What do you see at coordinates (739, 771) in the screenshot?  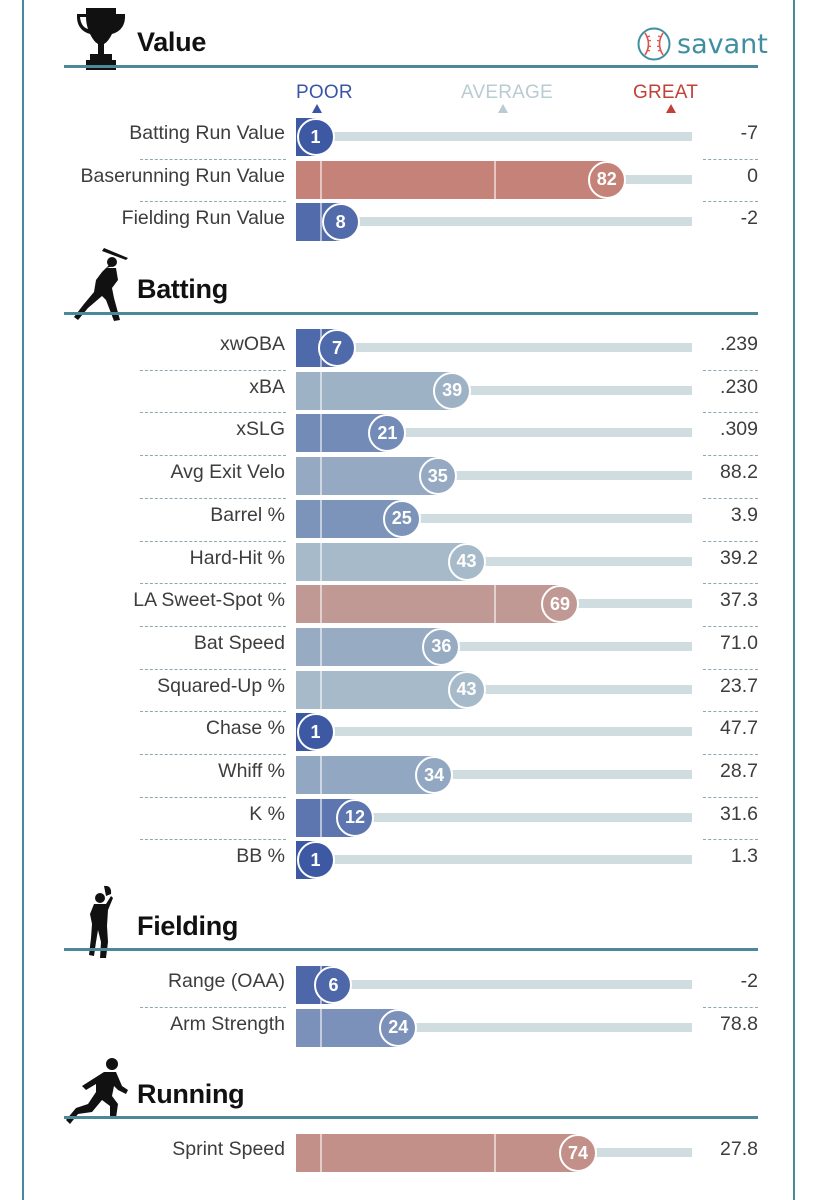 I see `metric-value: 28.7` at bounding box center [739, 771].